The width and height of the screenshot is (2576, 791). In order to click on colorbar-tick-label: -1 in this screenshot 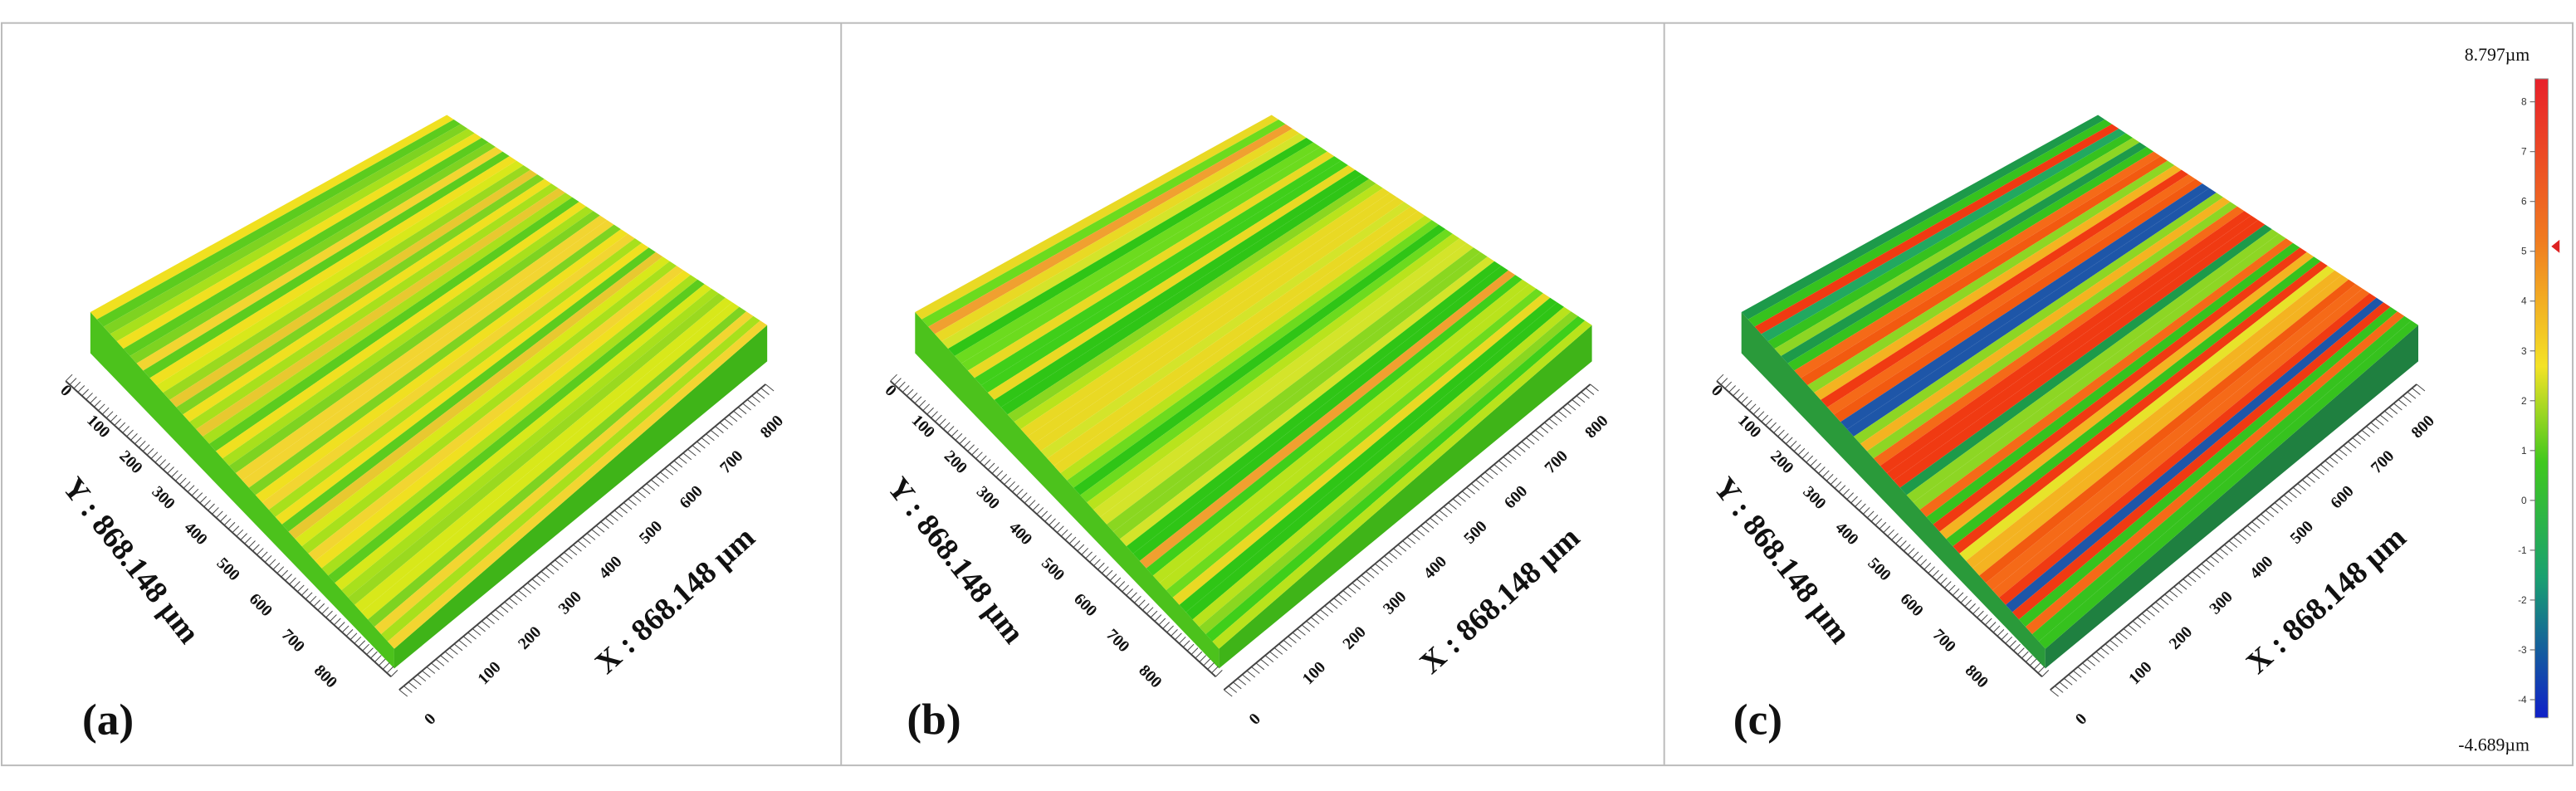, I will do `click(2522, 550)`.